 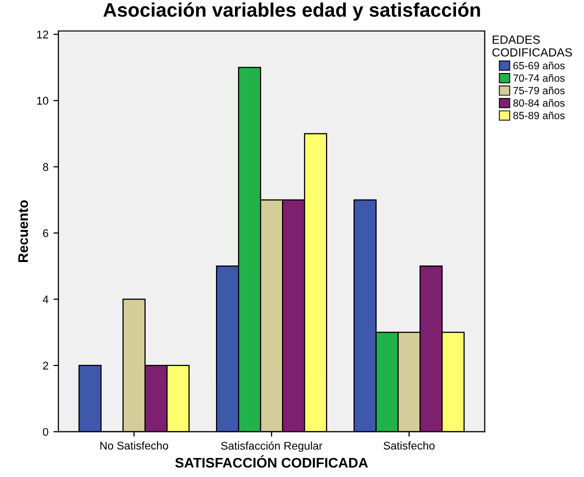 What do you see at coordinates (134, 445) in the screenshot?
I see `x-tick-label: No Satisfecho` at bounding box center [134, 445].